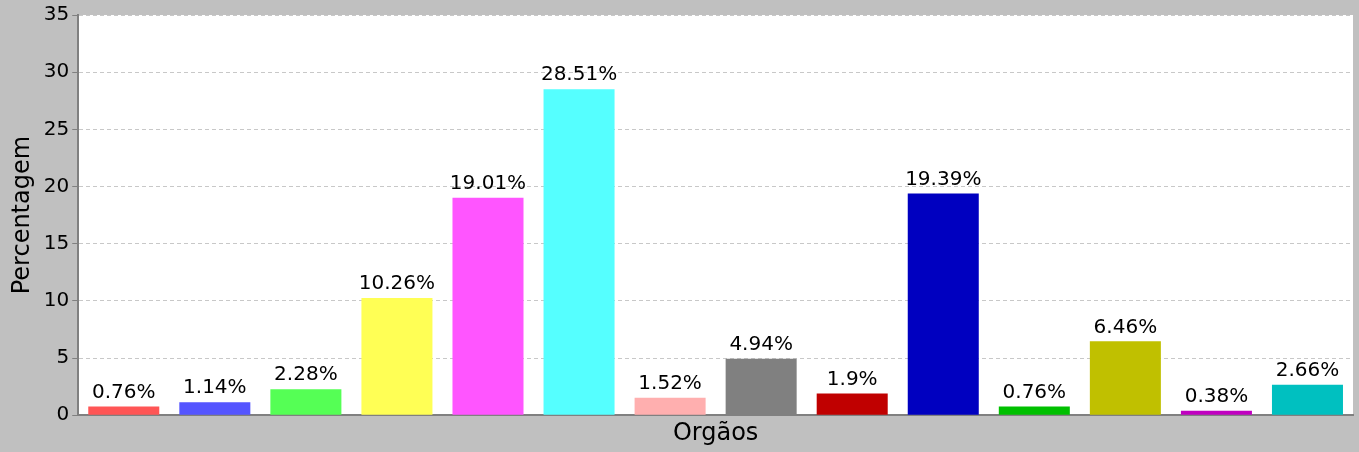  Describe the element at coordinates (670, 382) in the screenshot. I see `data-label: 1.52%` at that location.